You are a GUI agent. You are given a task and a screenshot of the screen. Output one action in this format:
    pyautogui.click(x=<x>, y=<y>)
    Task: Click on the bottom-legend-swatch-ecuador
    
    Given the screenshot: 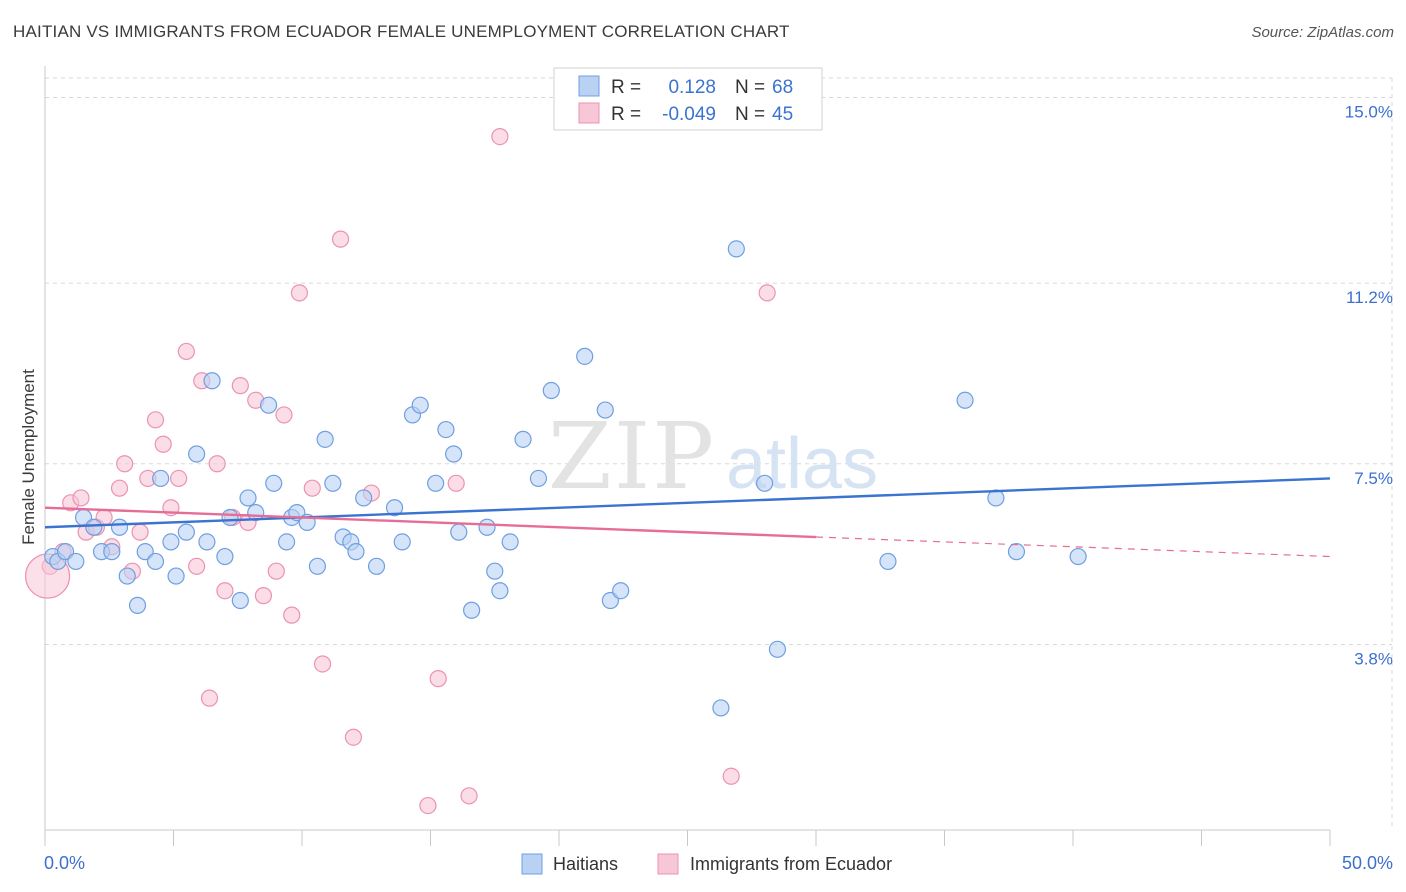 What is the action you would take?
    pyautogui.click(x=668, y=864)
    